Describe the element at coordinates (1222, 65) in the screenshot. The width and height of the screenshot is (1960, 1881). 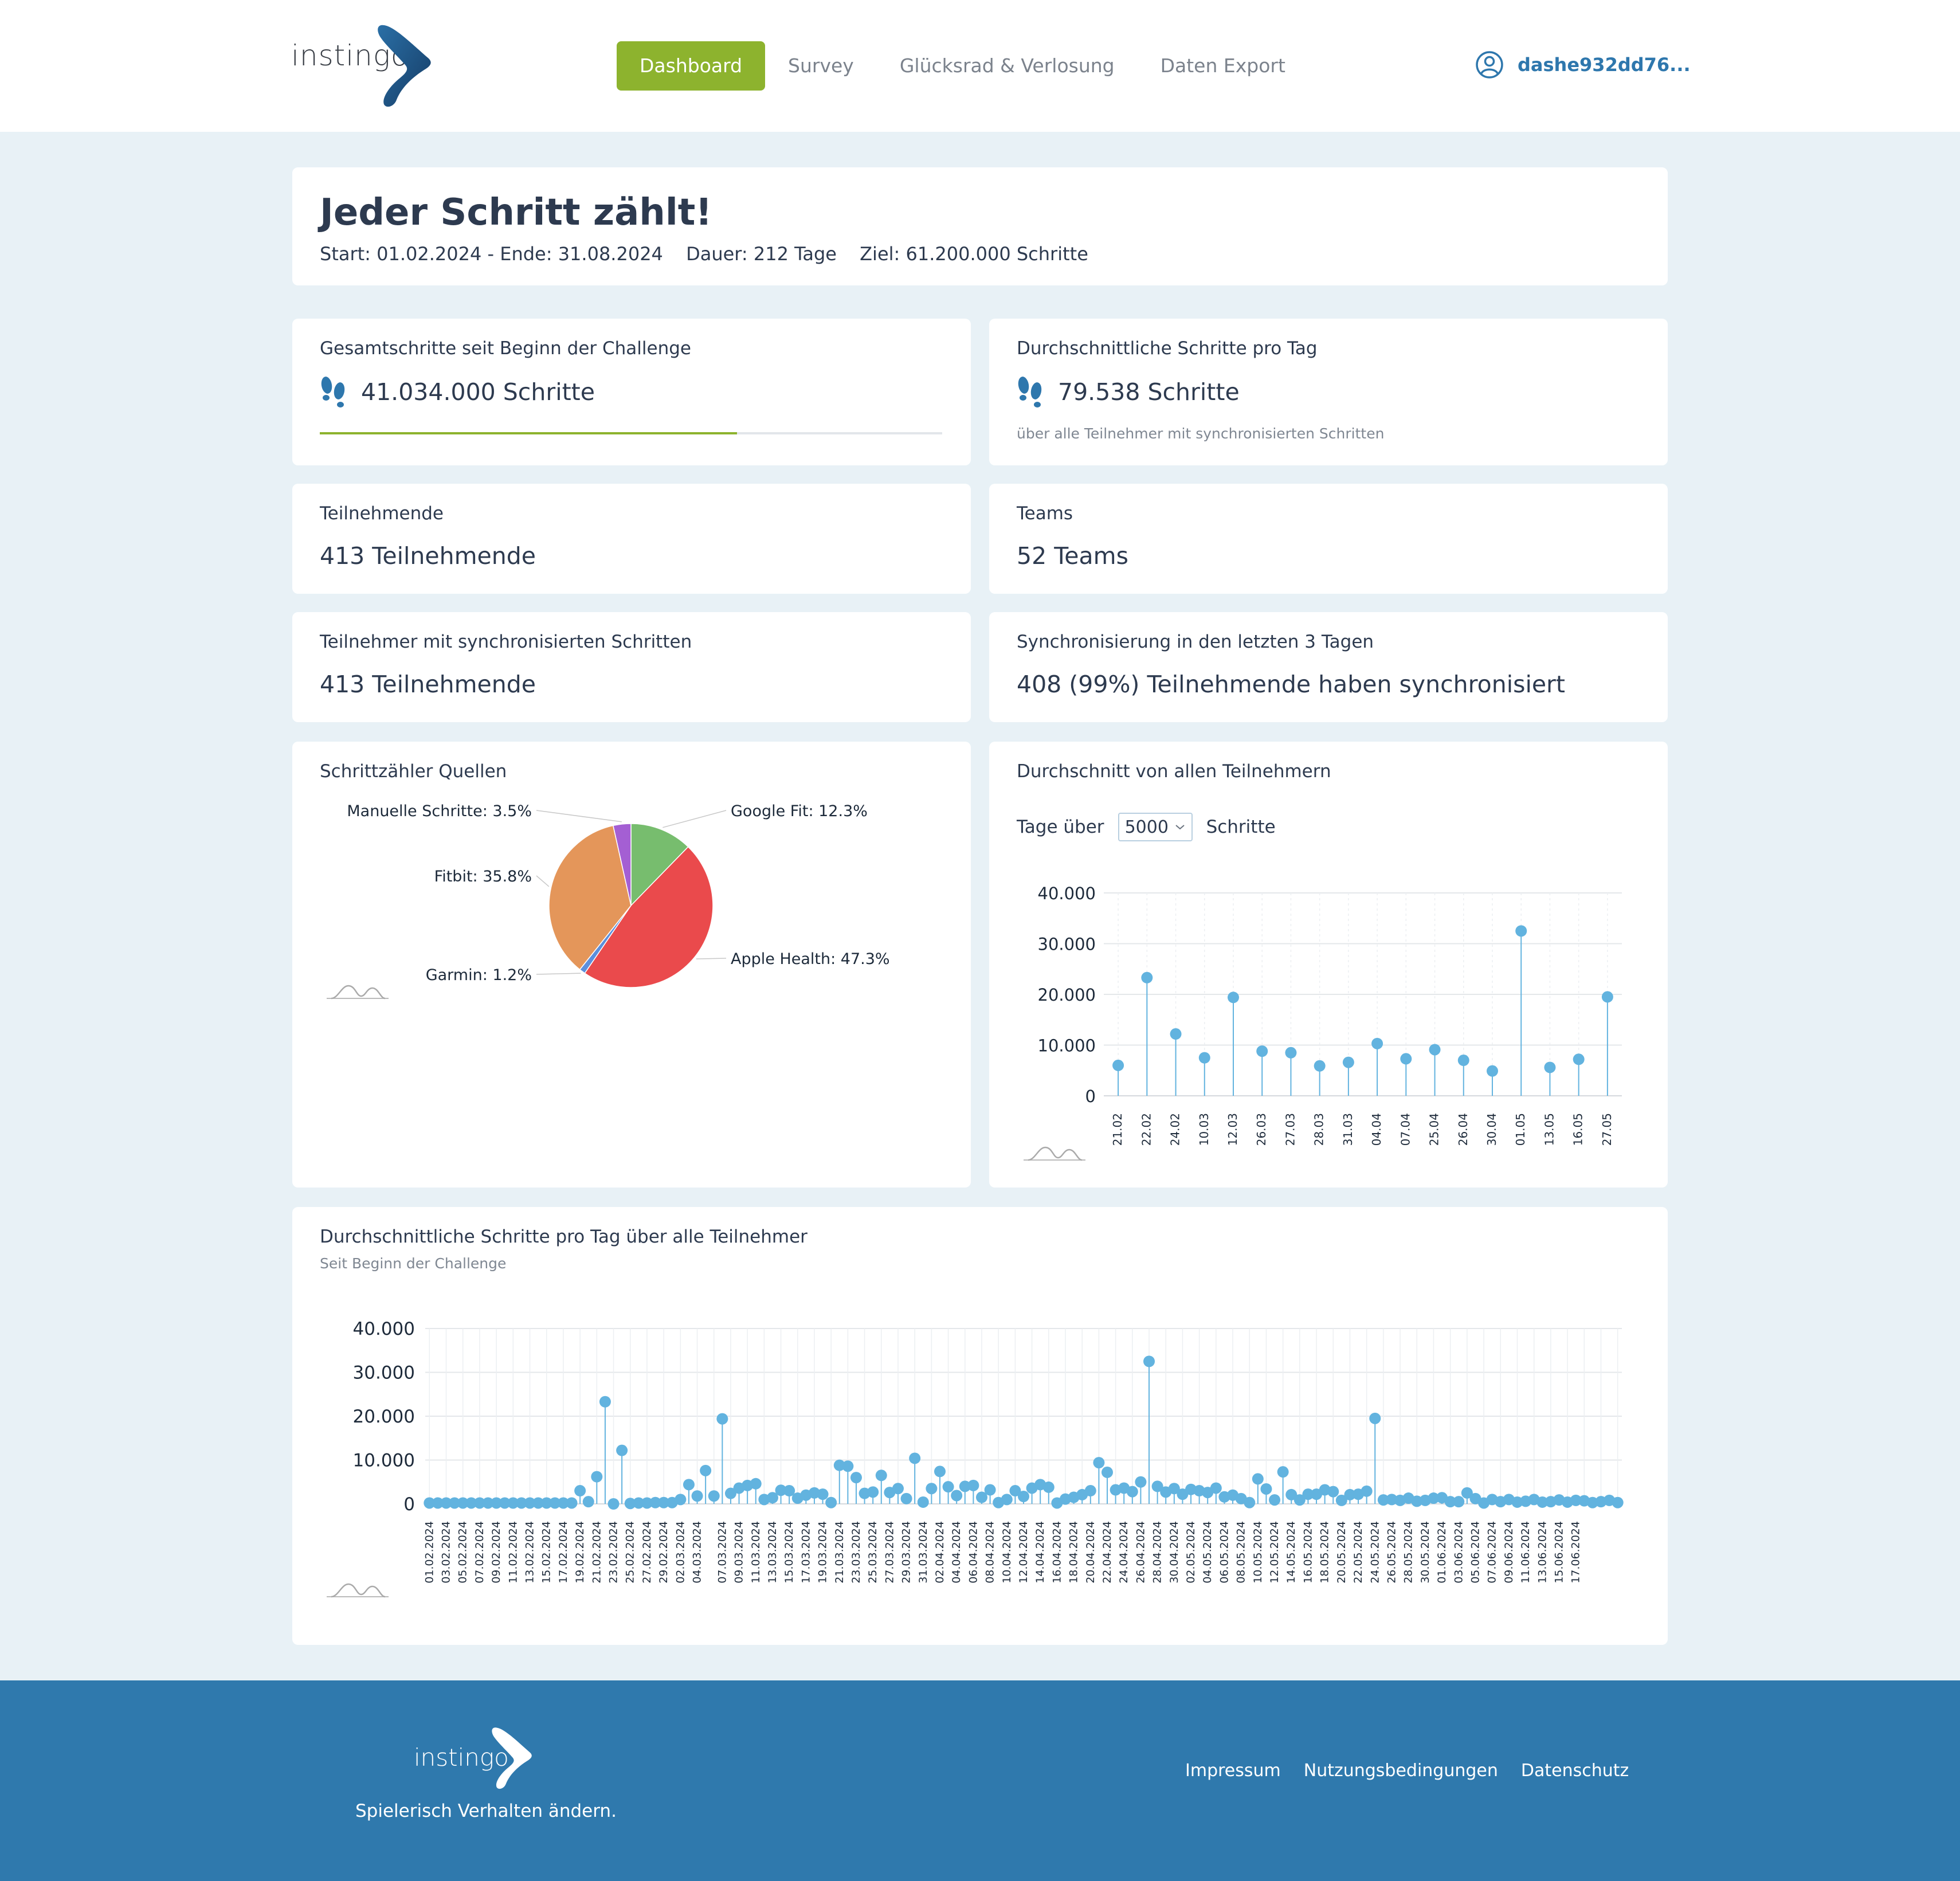
I see `nav-daten-export: Daten Export` at that location.